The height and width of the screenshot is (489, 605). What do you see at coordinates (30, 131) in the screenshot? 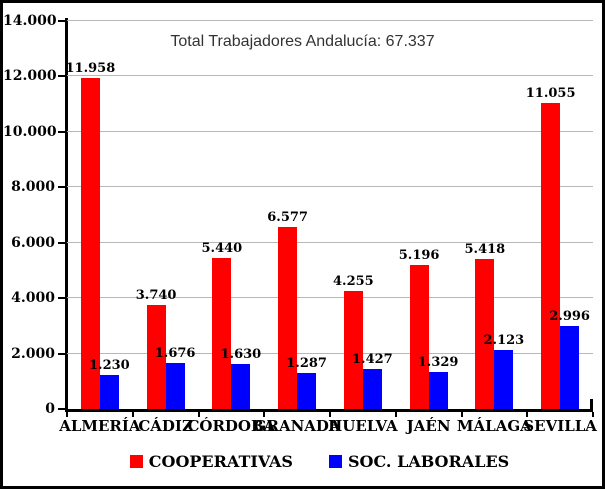
I see `y-axis-label: 10.000` at bounding box center [30, 131].